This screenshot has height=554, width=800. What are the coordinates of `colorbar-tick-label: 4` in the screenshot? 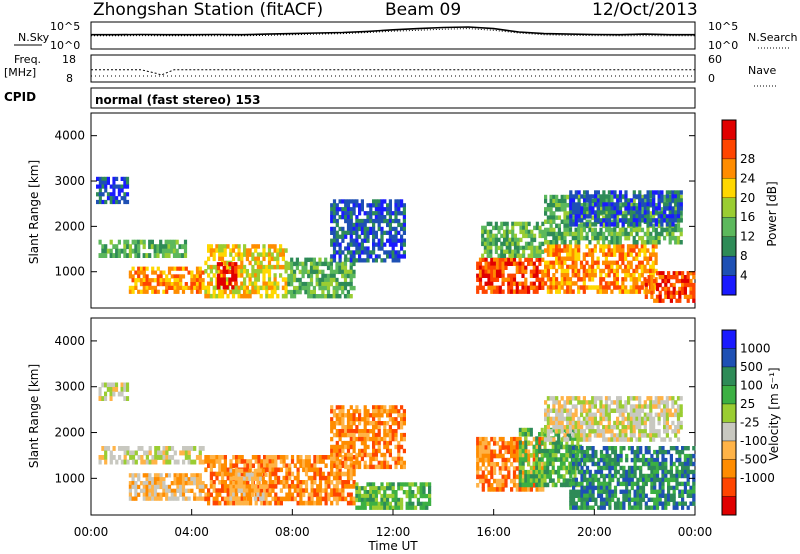 It's located at (744, 276).